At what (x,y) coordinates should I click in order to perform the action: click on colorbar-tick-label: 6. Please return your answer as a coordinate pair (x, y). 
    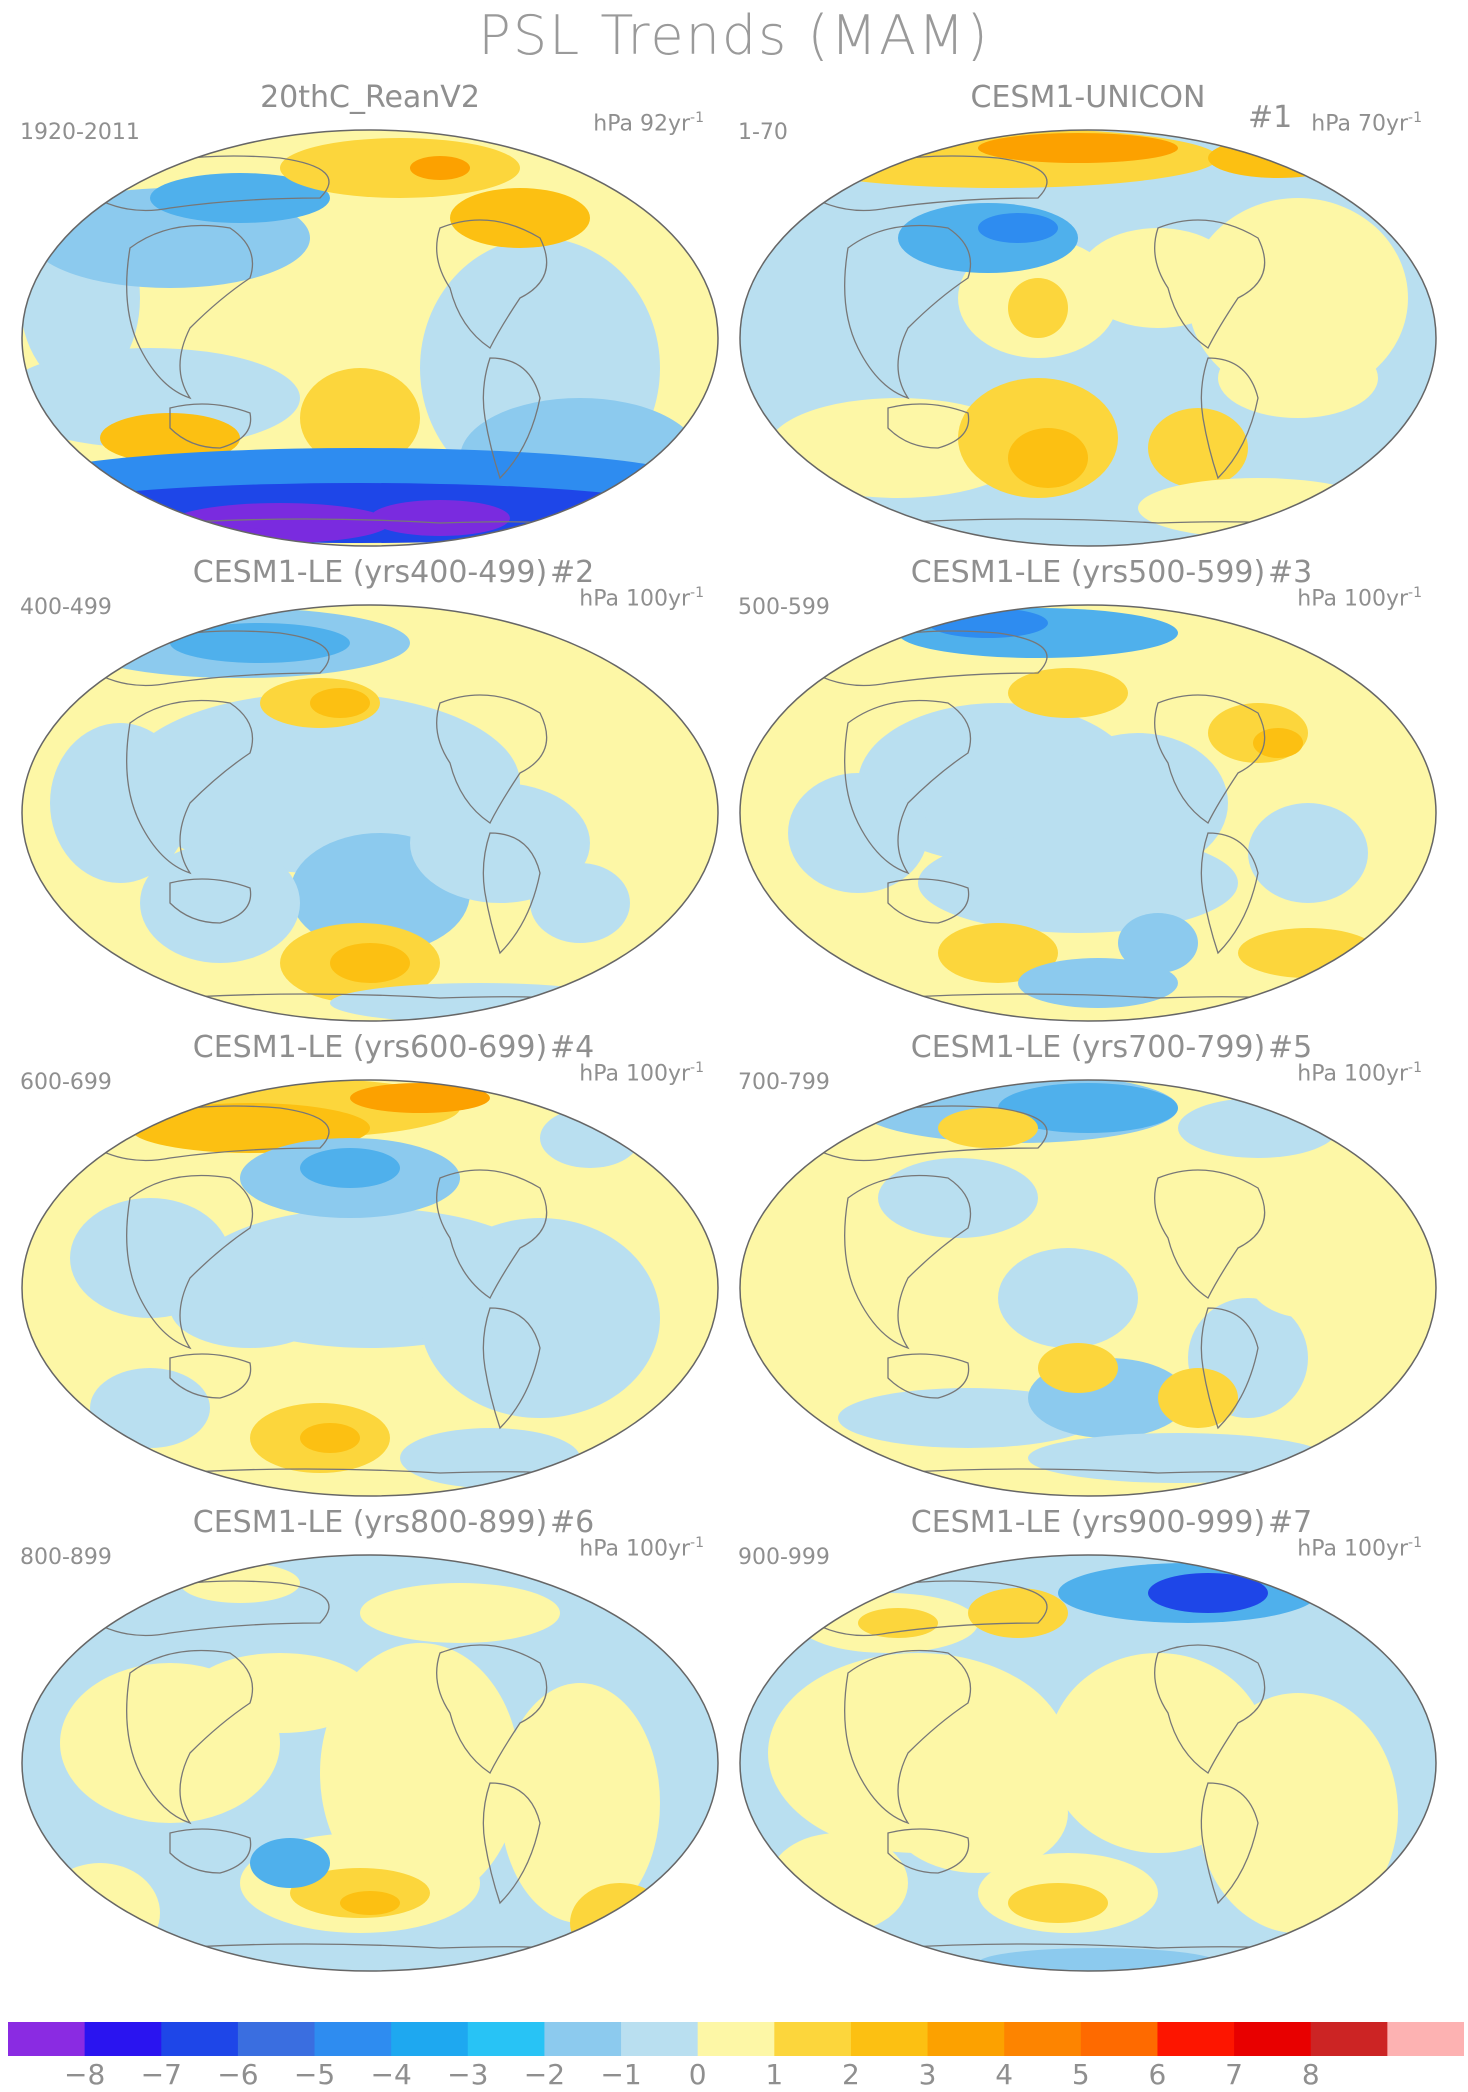
    Looking at the image, I should click on (1157, 2074).